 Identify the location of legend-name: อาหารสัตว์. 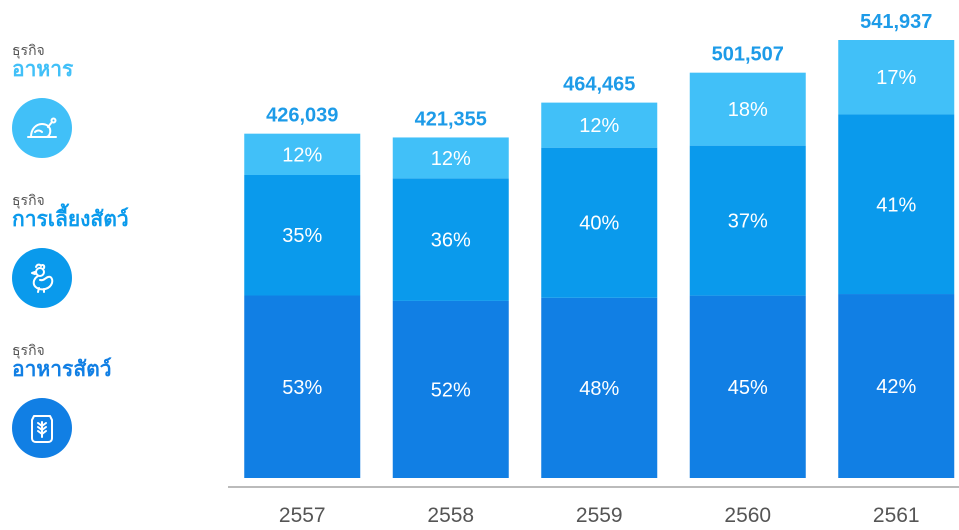
(62, 369).